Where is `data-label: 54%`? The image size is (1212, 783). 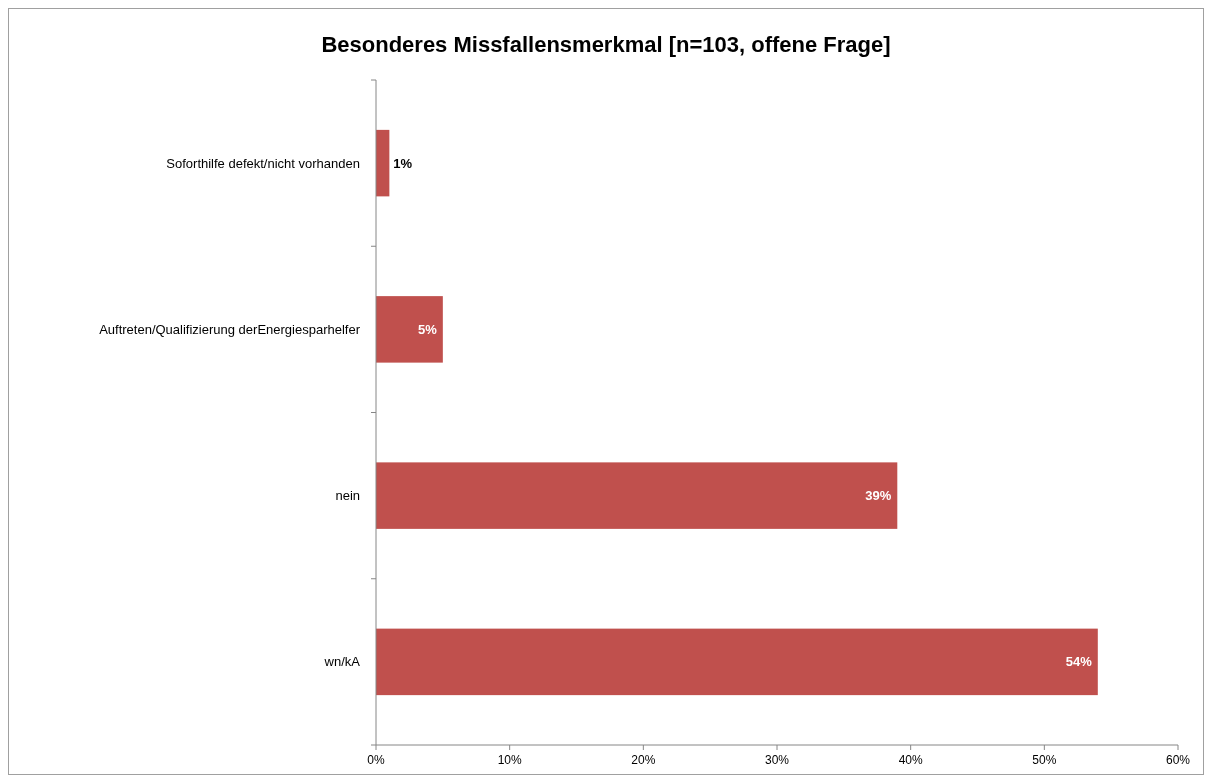
data-label: 54% is located at coordinates (1079, 662).